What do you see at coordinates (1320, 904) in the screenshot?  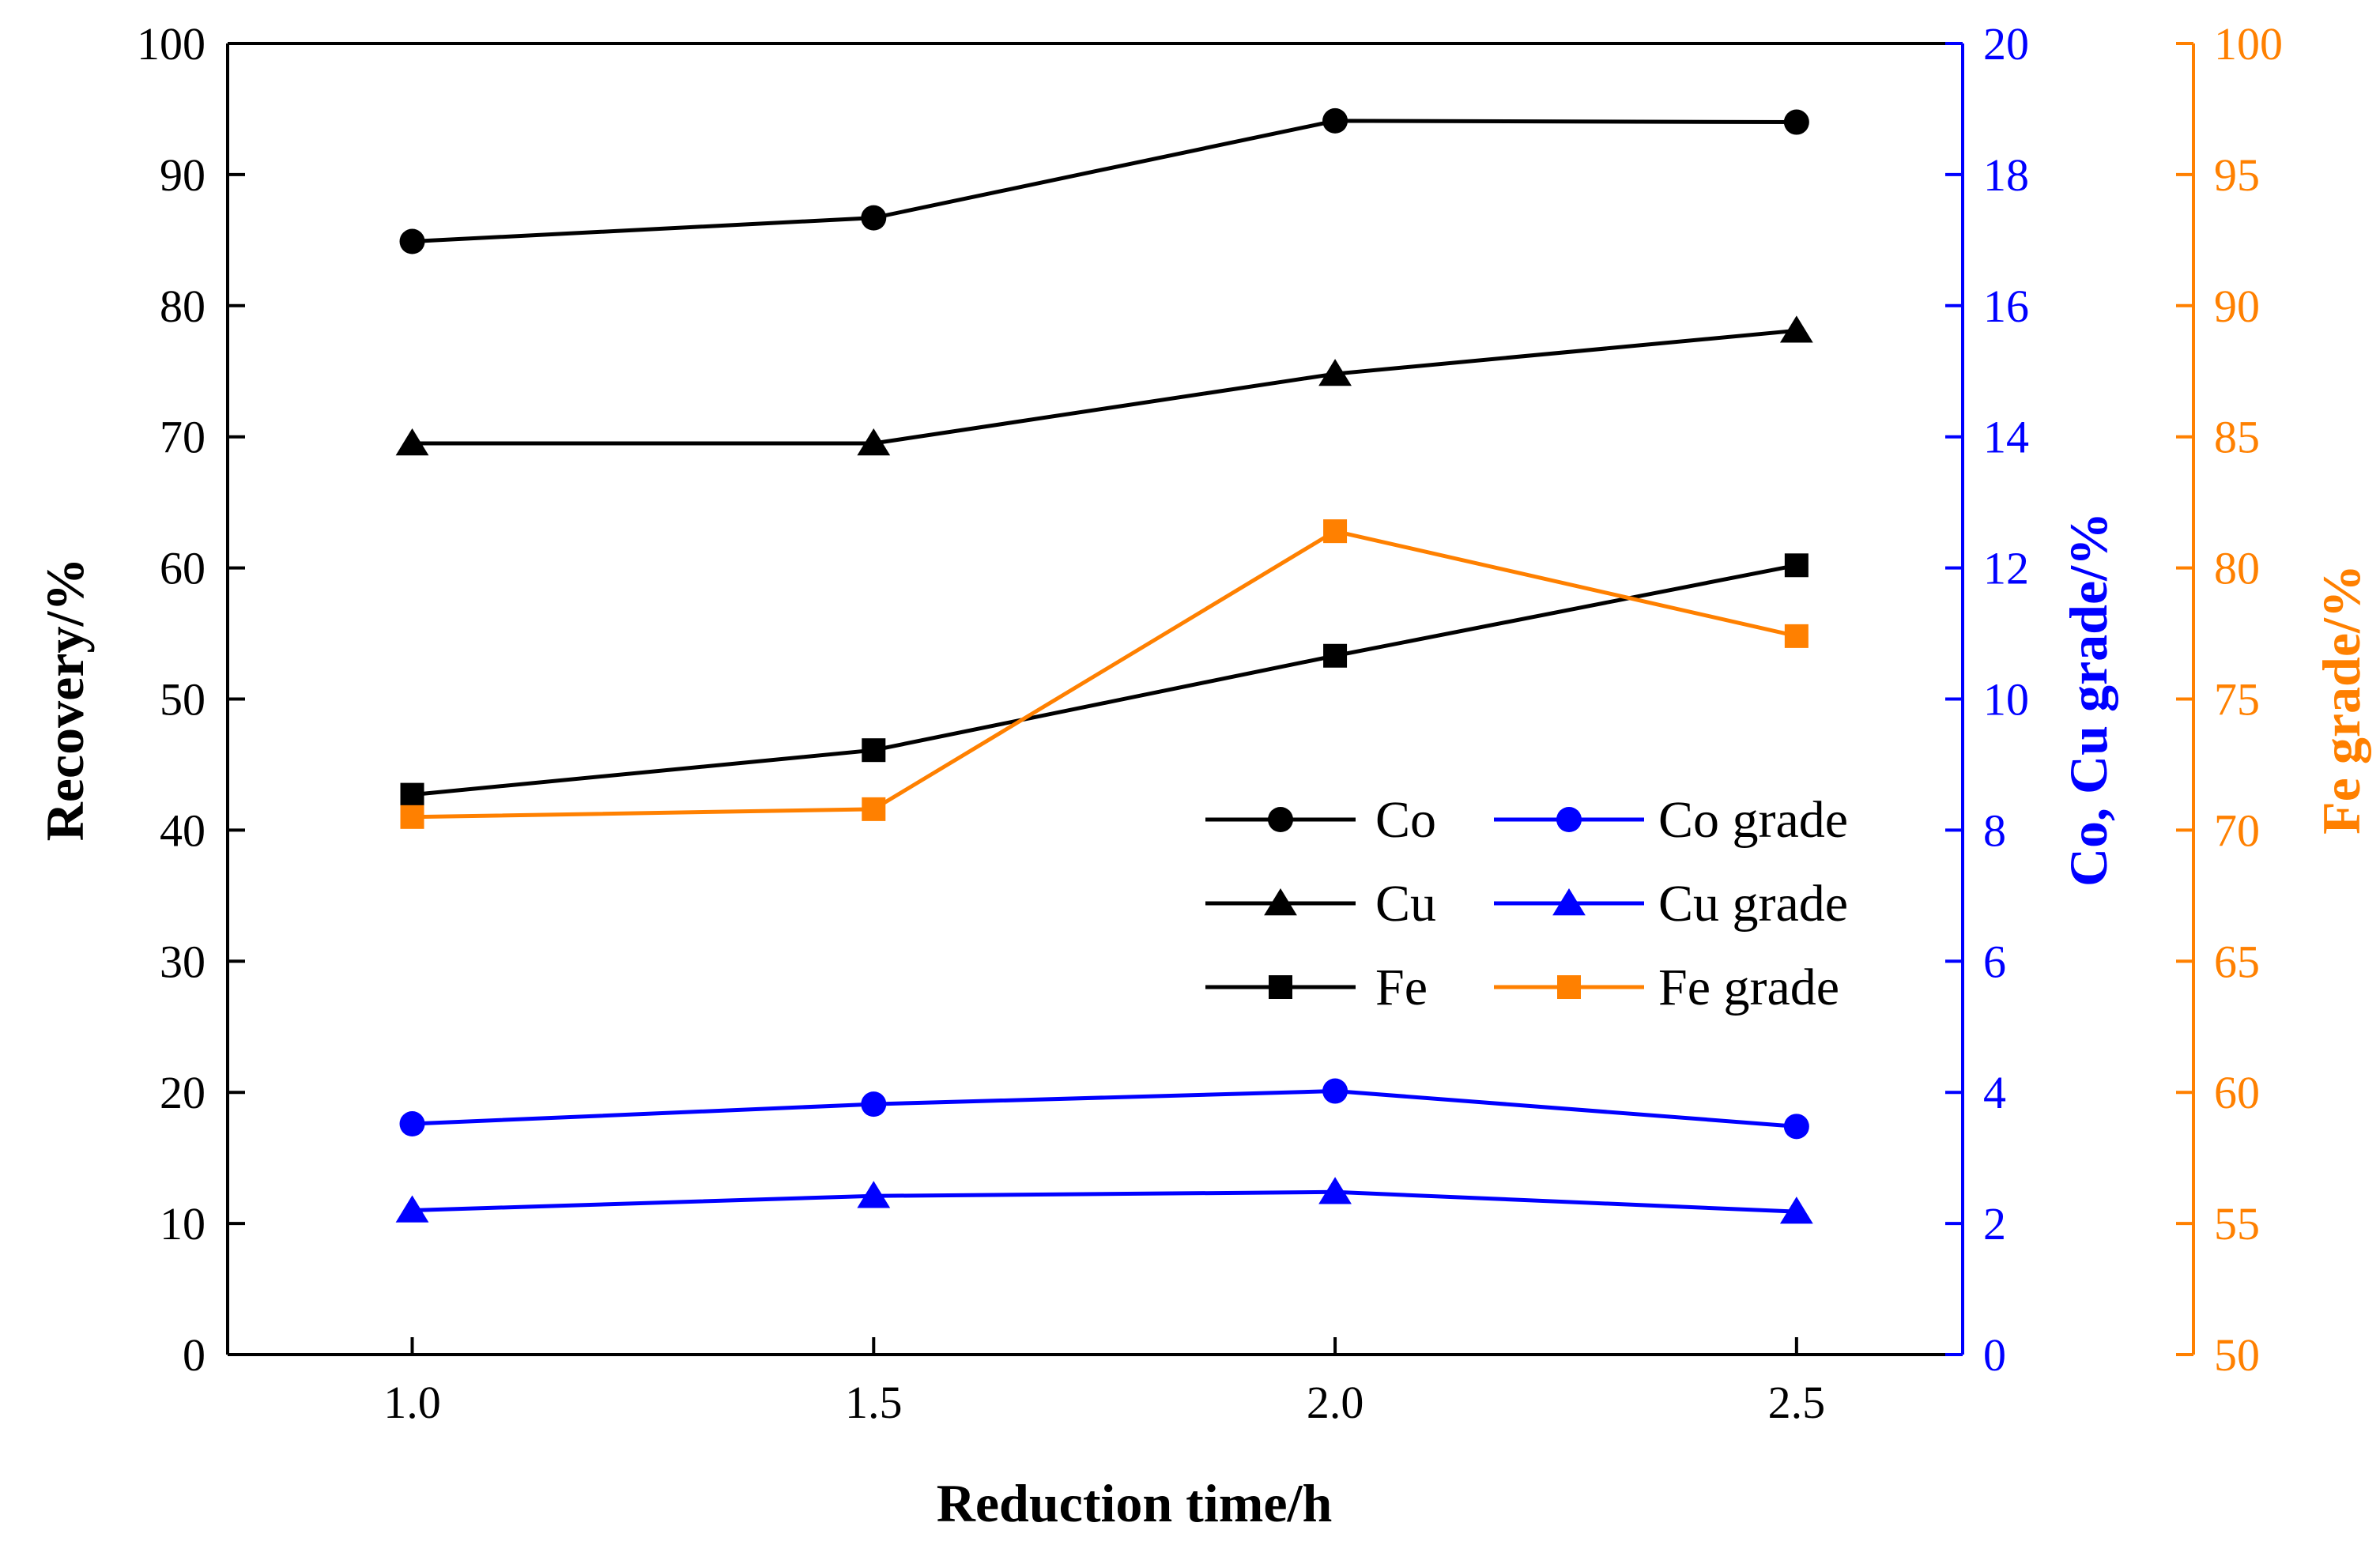 I see `legend-entry-cu: Cu` at bounding box center [1320, 904].